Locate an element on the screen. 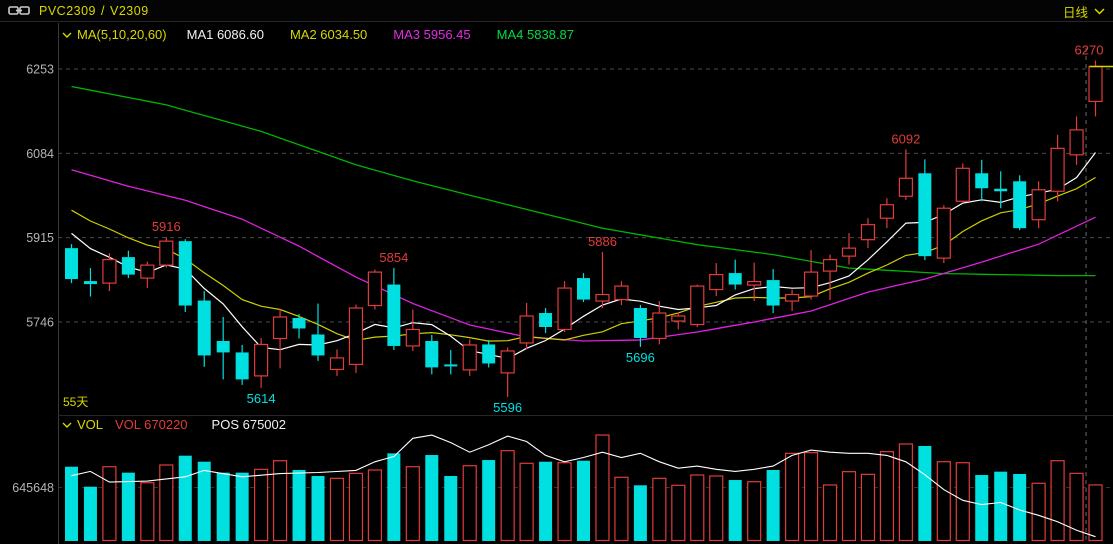 The width and height of the screenshot is (1113, 544). price-axis-label: 5746 is located at coordinates (40, 323).